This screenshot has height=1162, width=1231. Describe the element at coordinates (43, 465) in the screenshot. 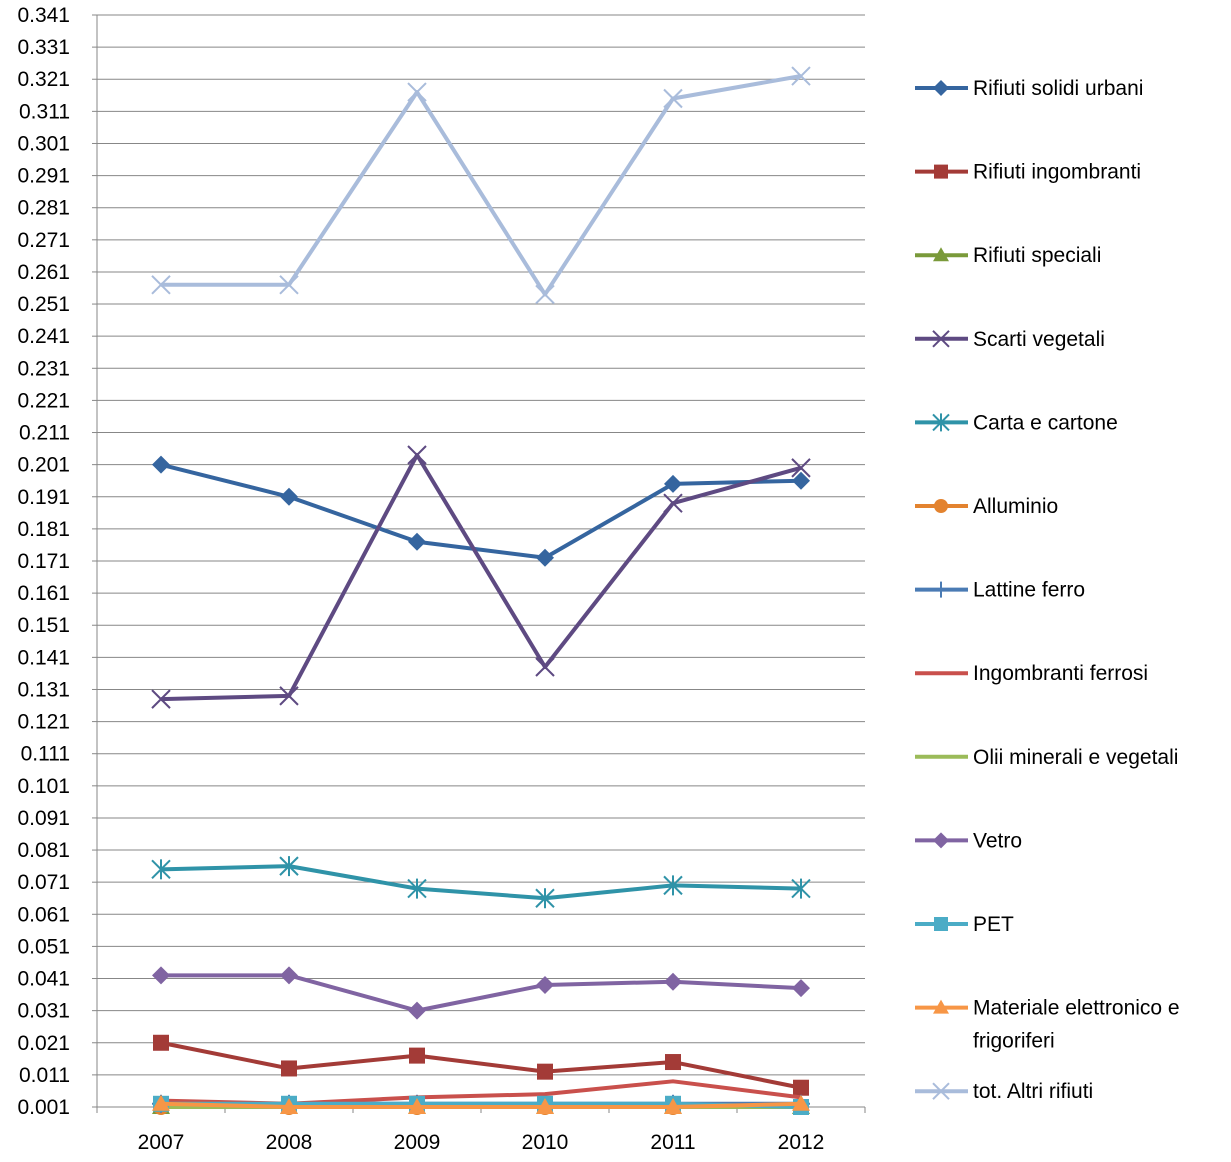

I see `y-tick-label: 0.201` at that location.